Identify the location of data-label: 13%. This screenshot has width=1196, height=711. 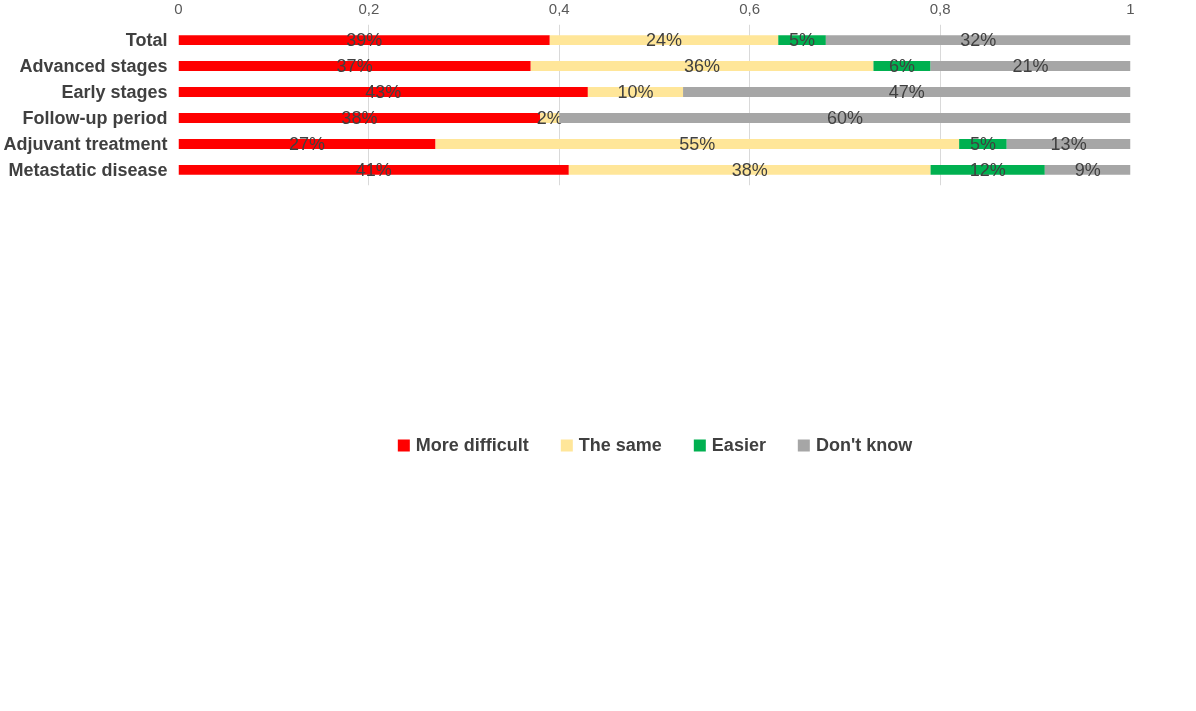
(1068, 143).